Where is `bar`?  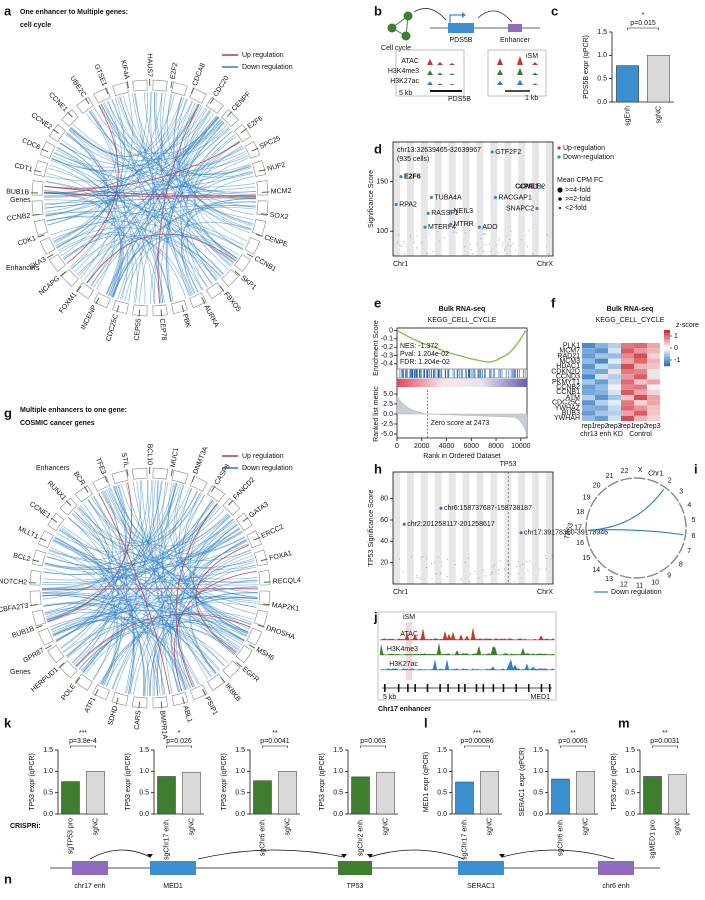 bar is located at coordinates (191, 793).